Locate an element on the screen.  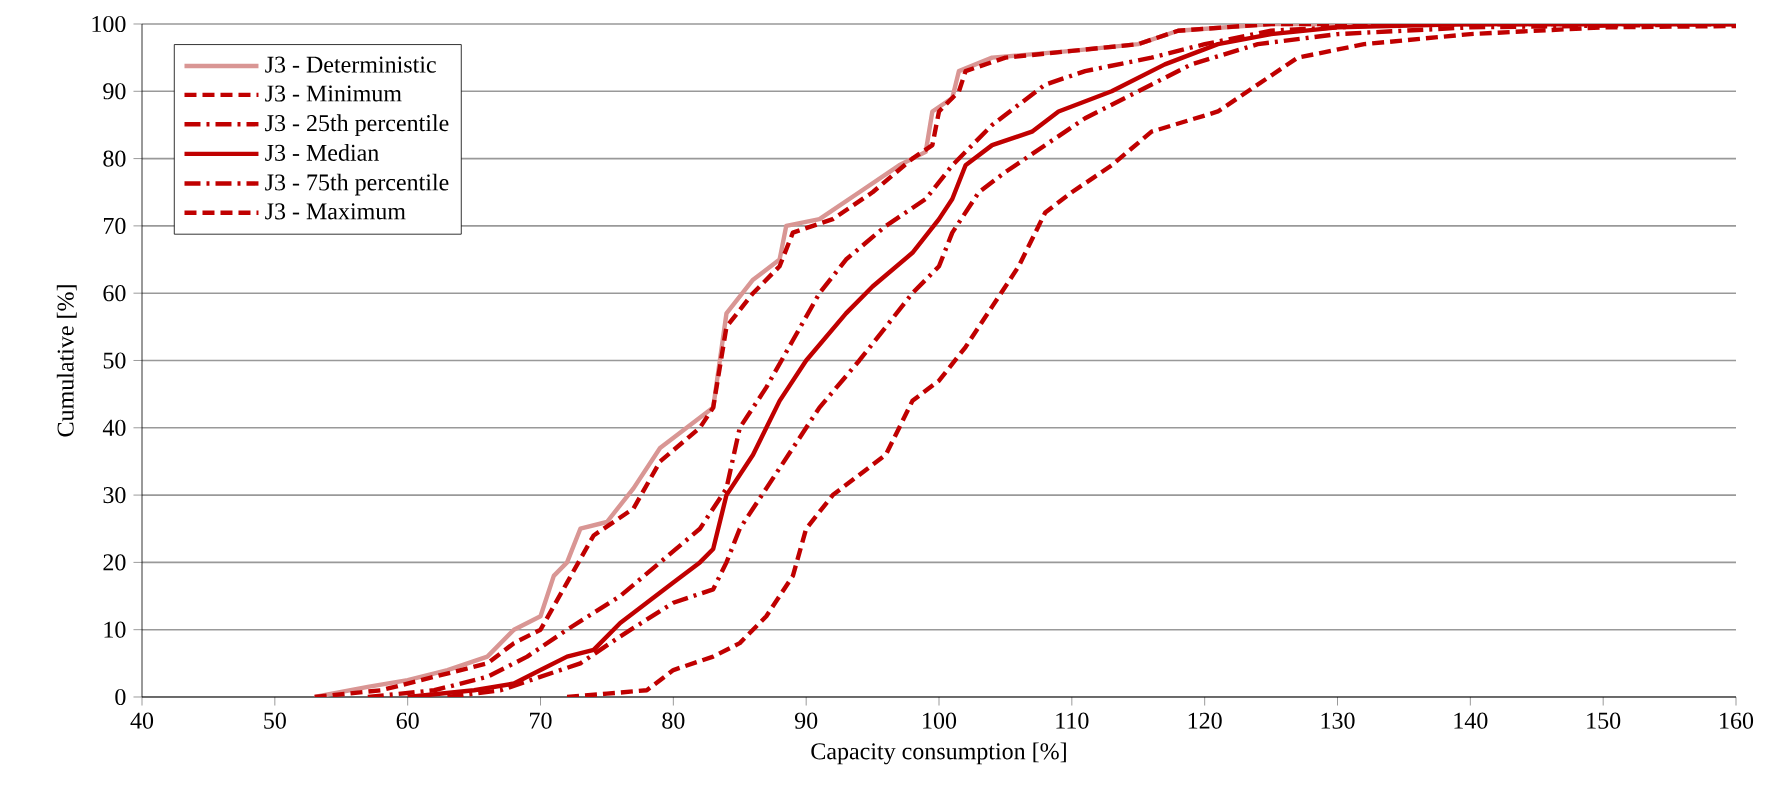
y-tick-label: 50 is located at coordinates (114, 360).